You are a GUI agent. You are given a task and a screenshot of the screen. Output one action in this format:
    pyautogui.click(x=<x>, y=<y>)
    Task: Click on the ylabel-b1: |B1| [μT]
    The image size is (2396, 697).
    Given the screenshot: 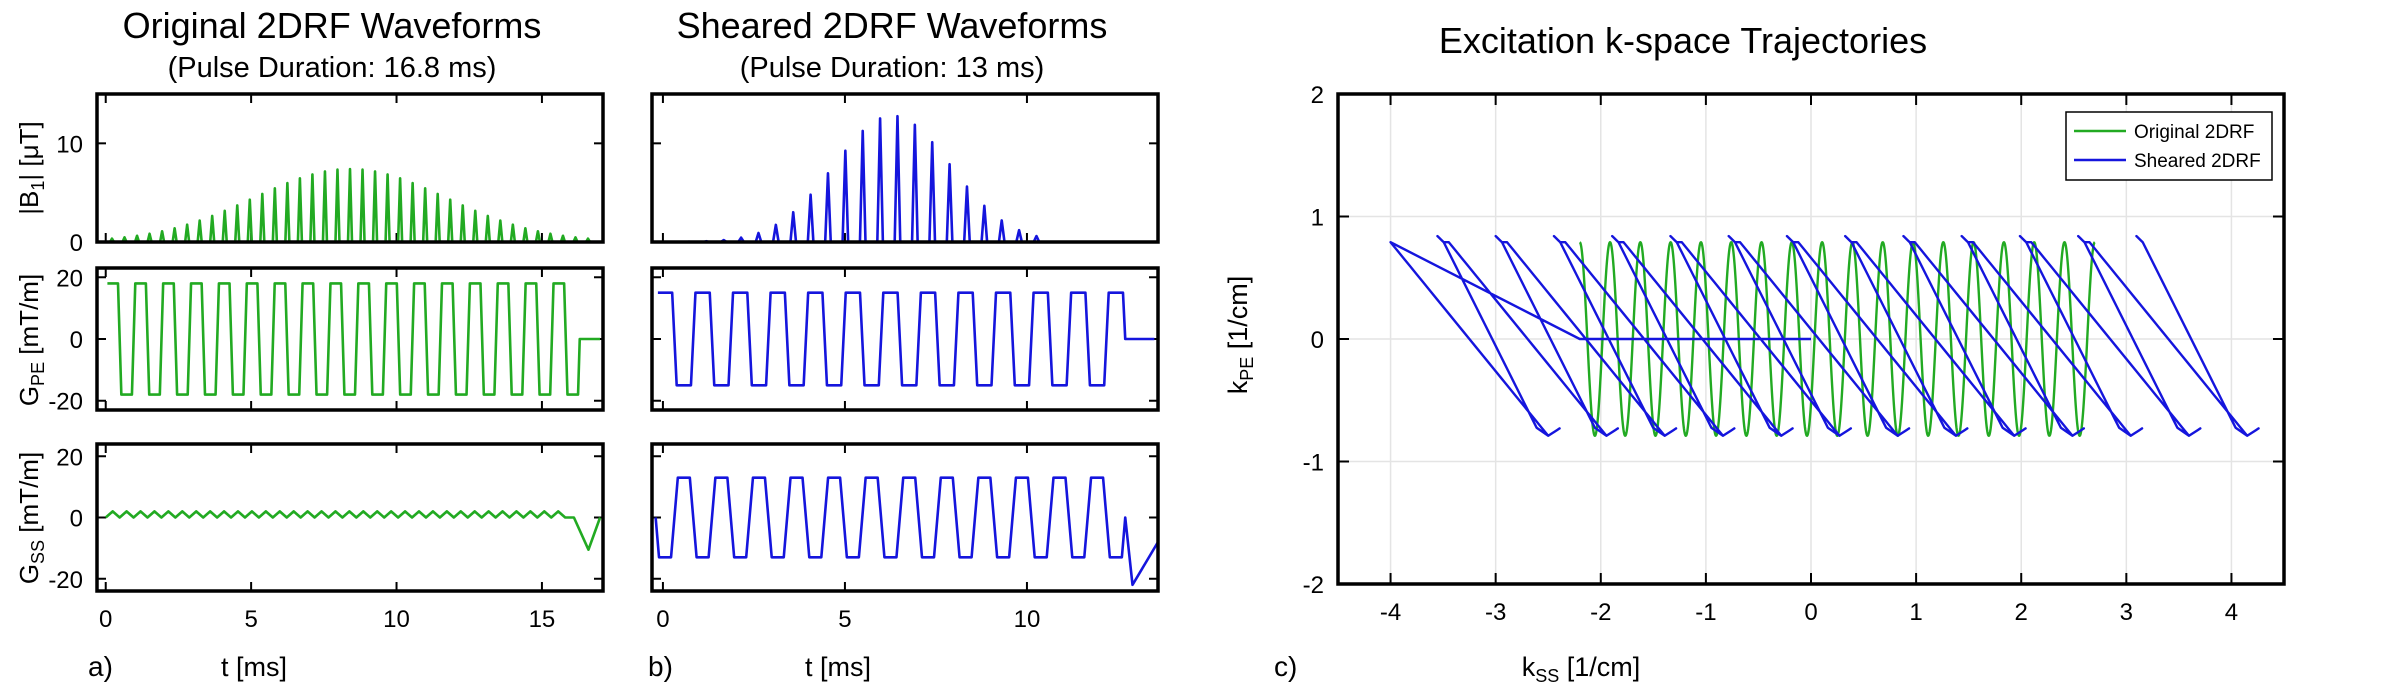 What is the action you would take?
    pyautogui.click(x=31, y=167)
    